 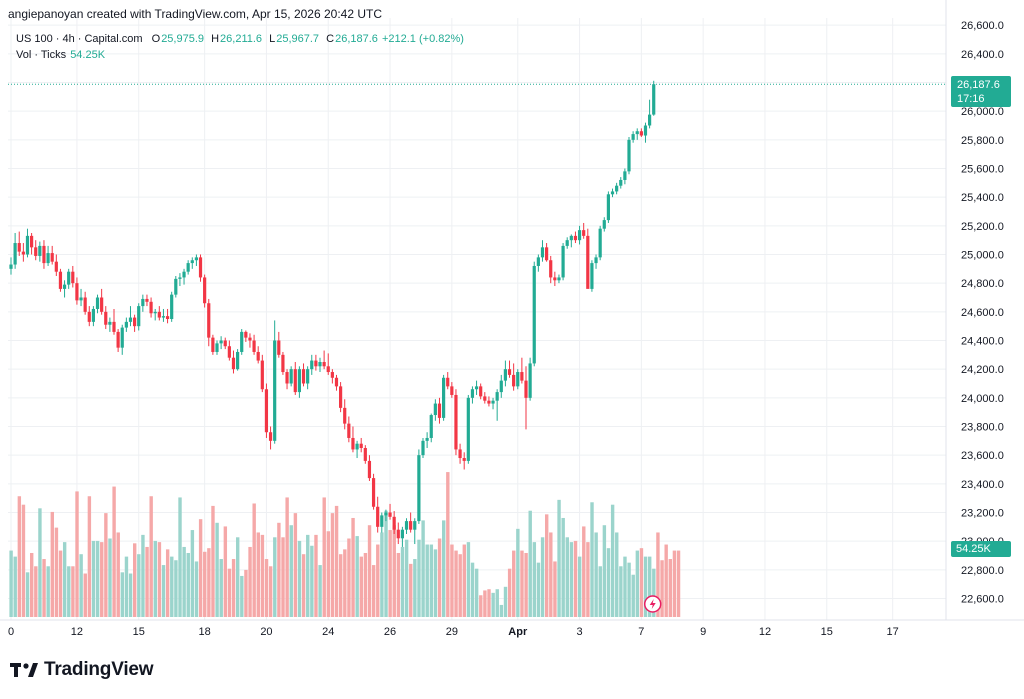 I want to click on change-value: +212.1 (+0.82%), so click(x=422, y=39).